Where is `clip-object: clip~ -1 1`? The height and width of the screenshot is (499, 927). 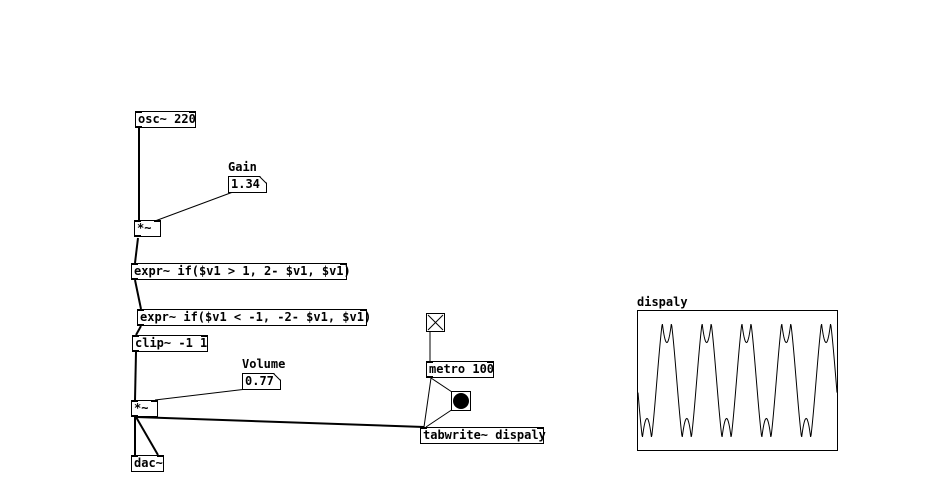 clip-object: clip~ -1 1 is located at coordinates (170, 343).